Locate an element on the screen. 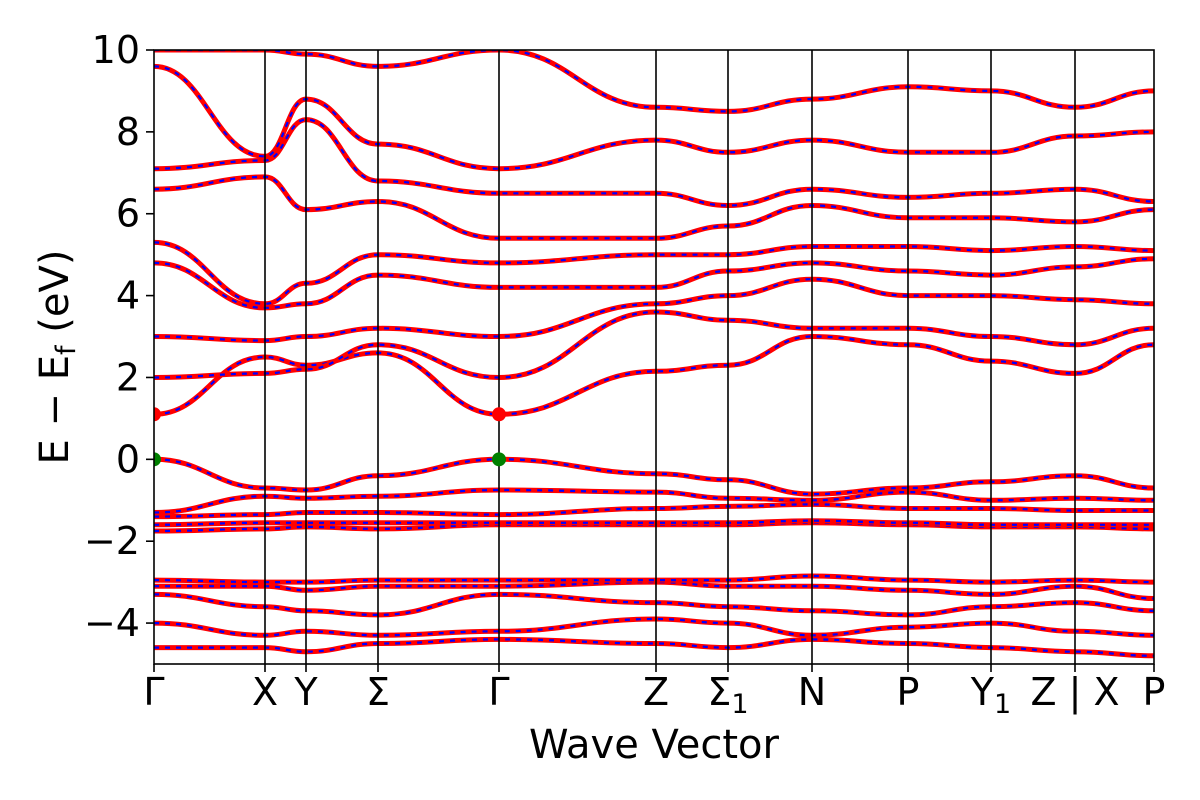 The image size is (1200, 800). y-tick-label: 2 is located at coordinates (128, 377).